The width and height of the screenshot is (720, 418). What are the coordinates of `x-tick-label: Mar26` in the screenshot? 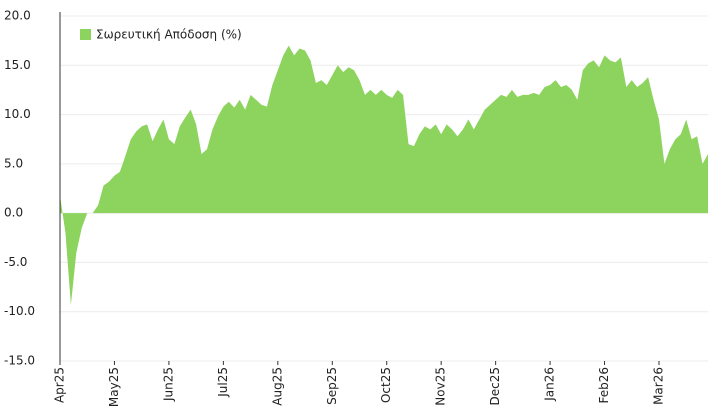 It's located at (658, 386).